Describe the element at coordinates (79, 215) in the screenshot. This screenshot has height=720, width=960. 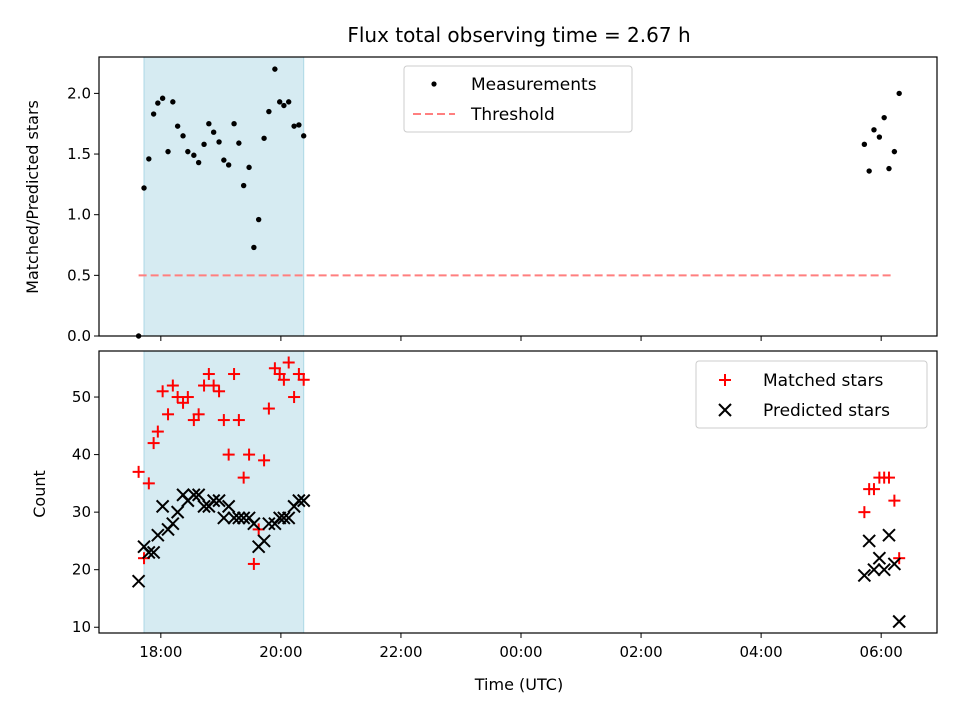
I see `y-tick-label: 1.0` at that location.